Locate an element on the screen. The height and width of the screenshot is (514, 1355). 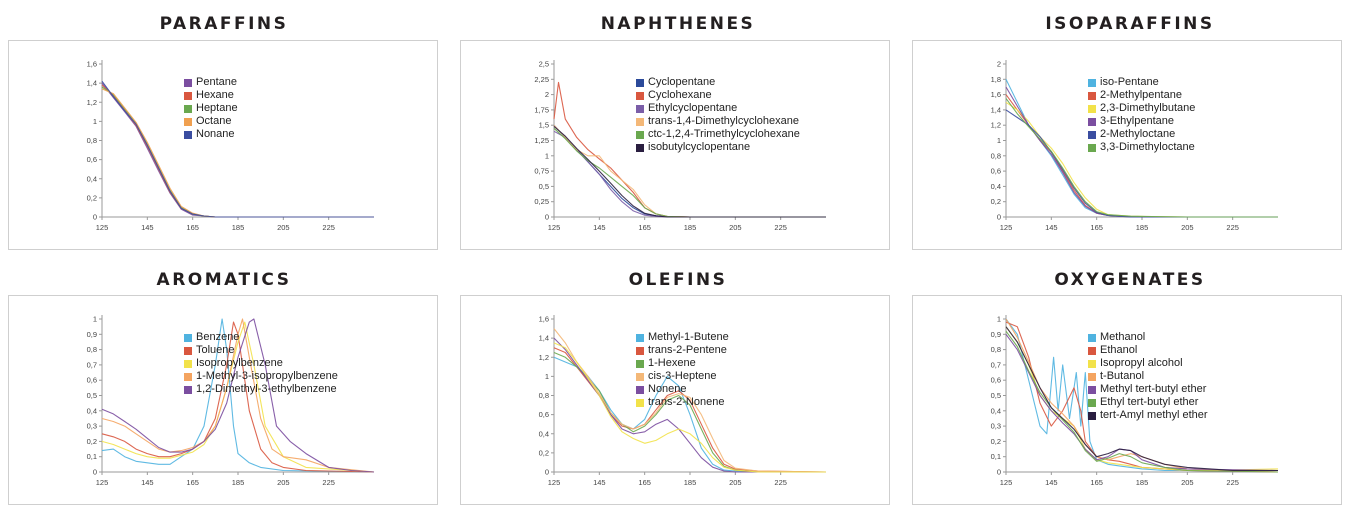
legend-item: 1-Methyl-3-isopropylbenzene is located at coordinates (261, 376).